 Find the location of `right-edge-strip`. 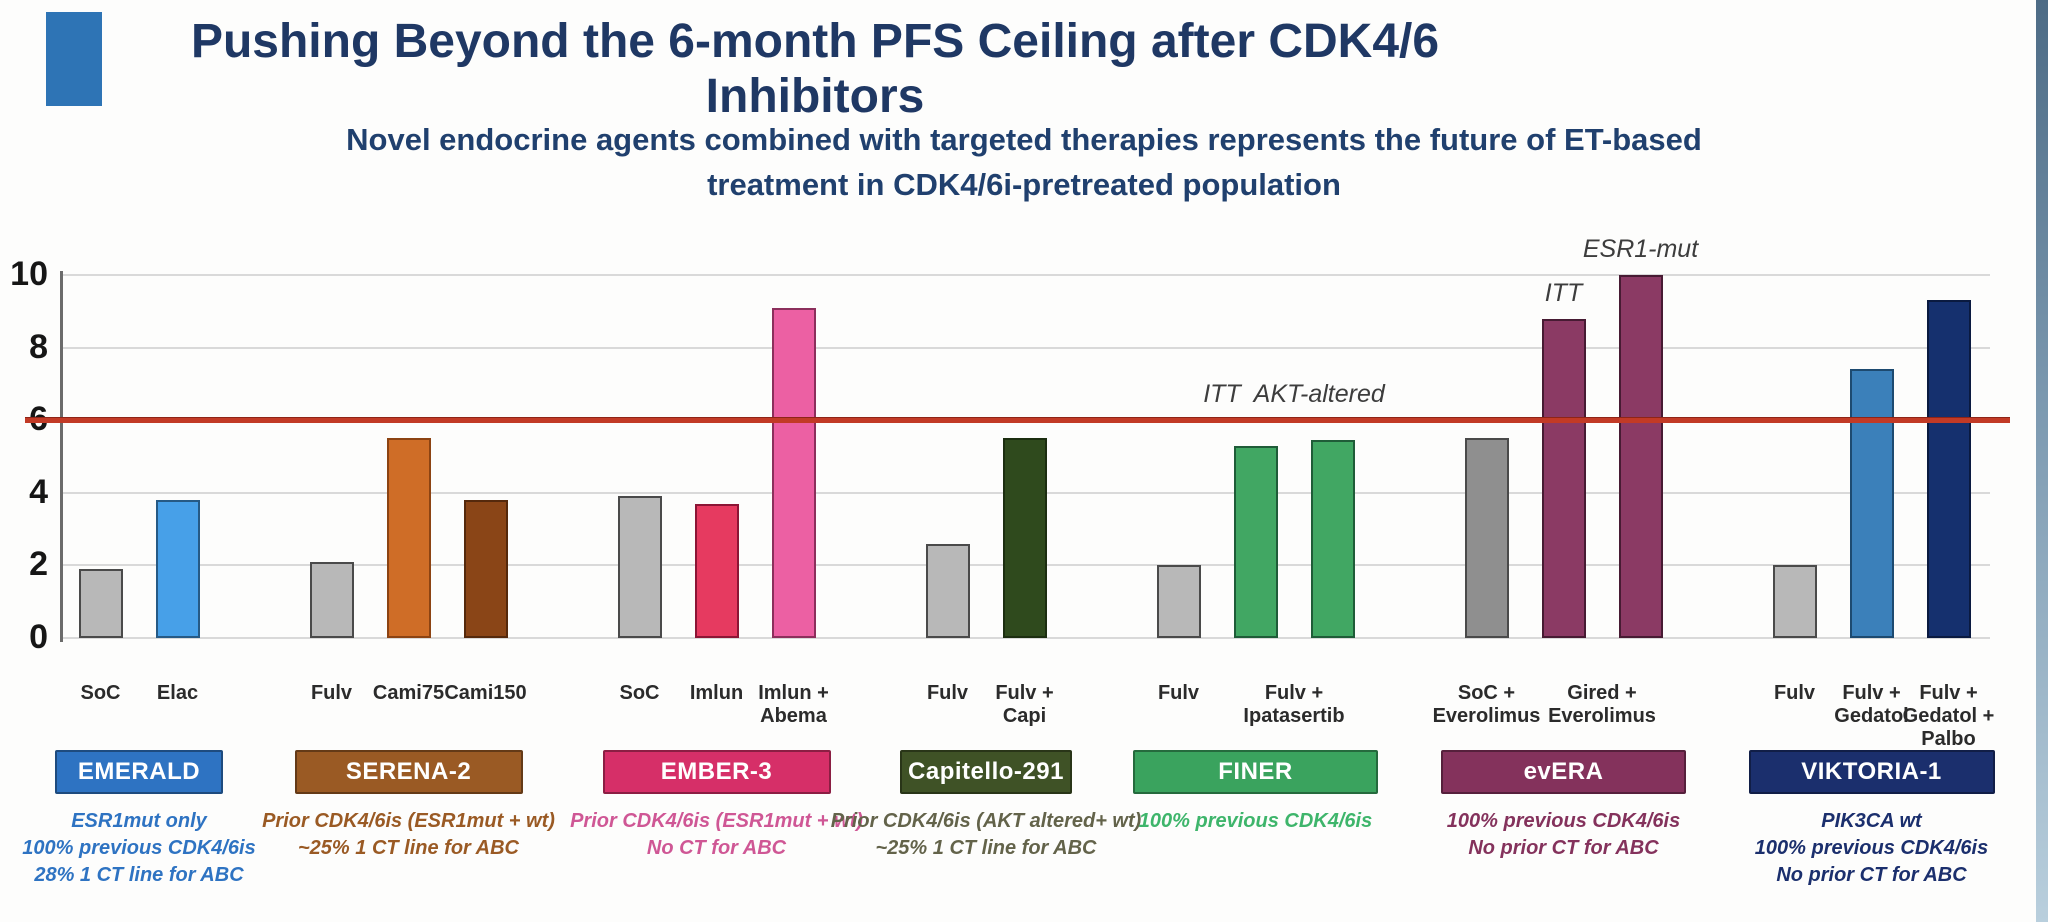

right-edge-strip is located at coordinates (2042, 461).